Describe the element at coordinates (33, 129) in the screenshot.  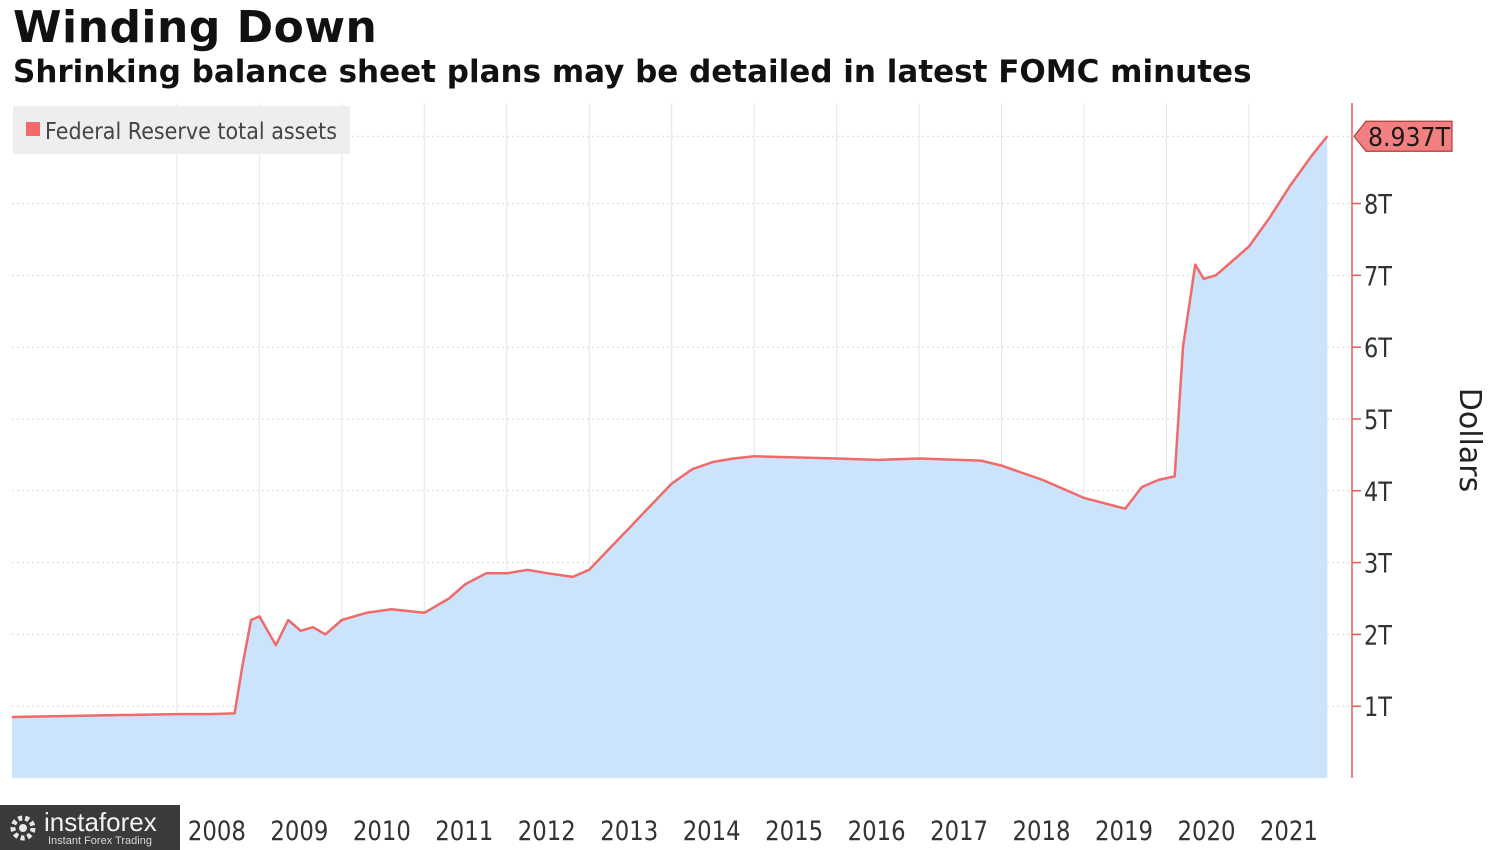
I see `legend-swatch` at that location.